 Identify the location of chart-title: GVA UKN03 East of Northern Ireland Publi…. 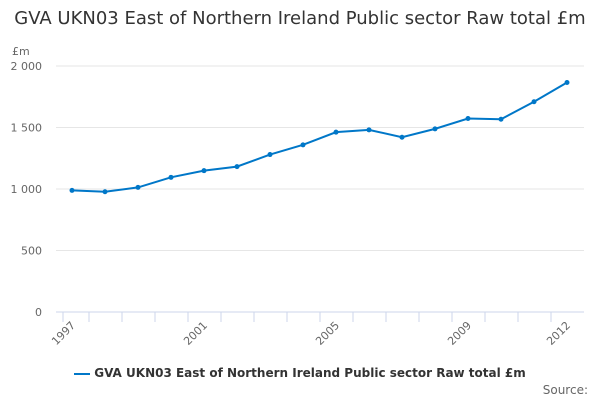
(300, 18).